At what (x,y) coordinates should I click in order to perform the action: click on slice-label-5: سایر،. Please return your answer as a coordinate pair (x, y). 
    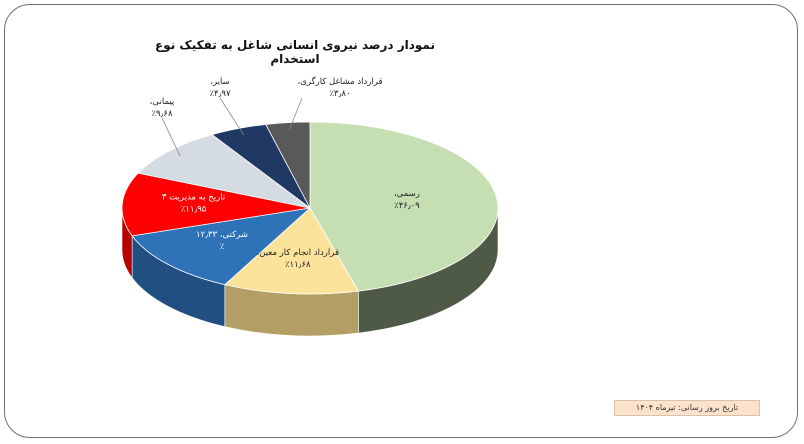
    Looking at the image, I should click on (220, 82).